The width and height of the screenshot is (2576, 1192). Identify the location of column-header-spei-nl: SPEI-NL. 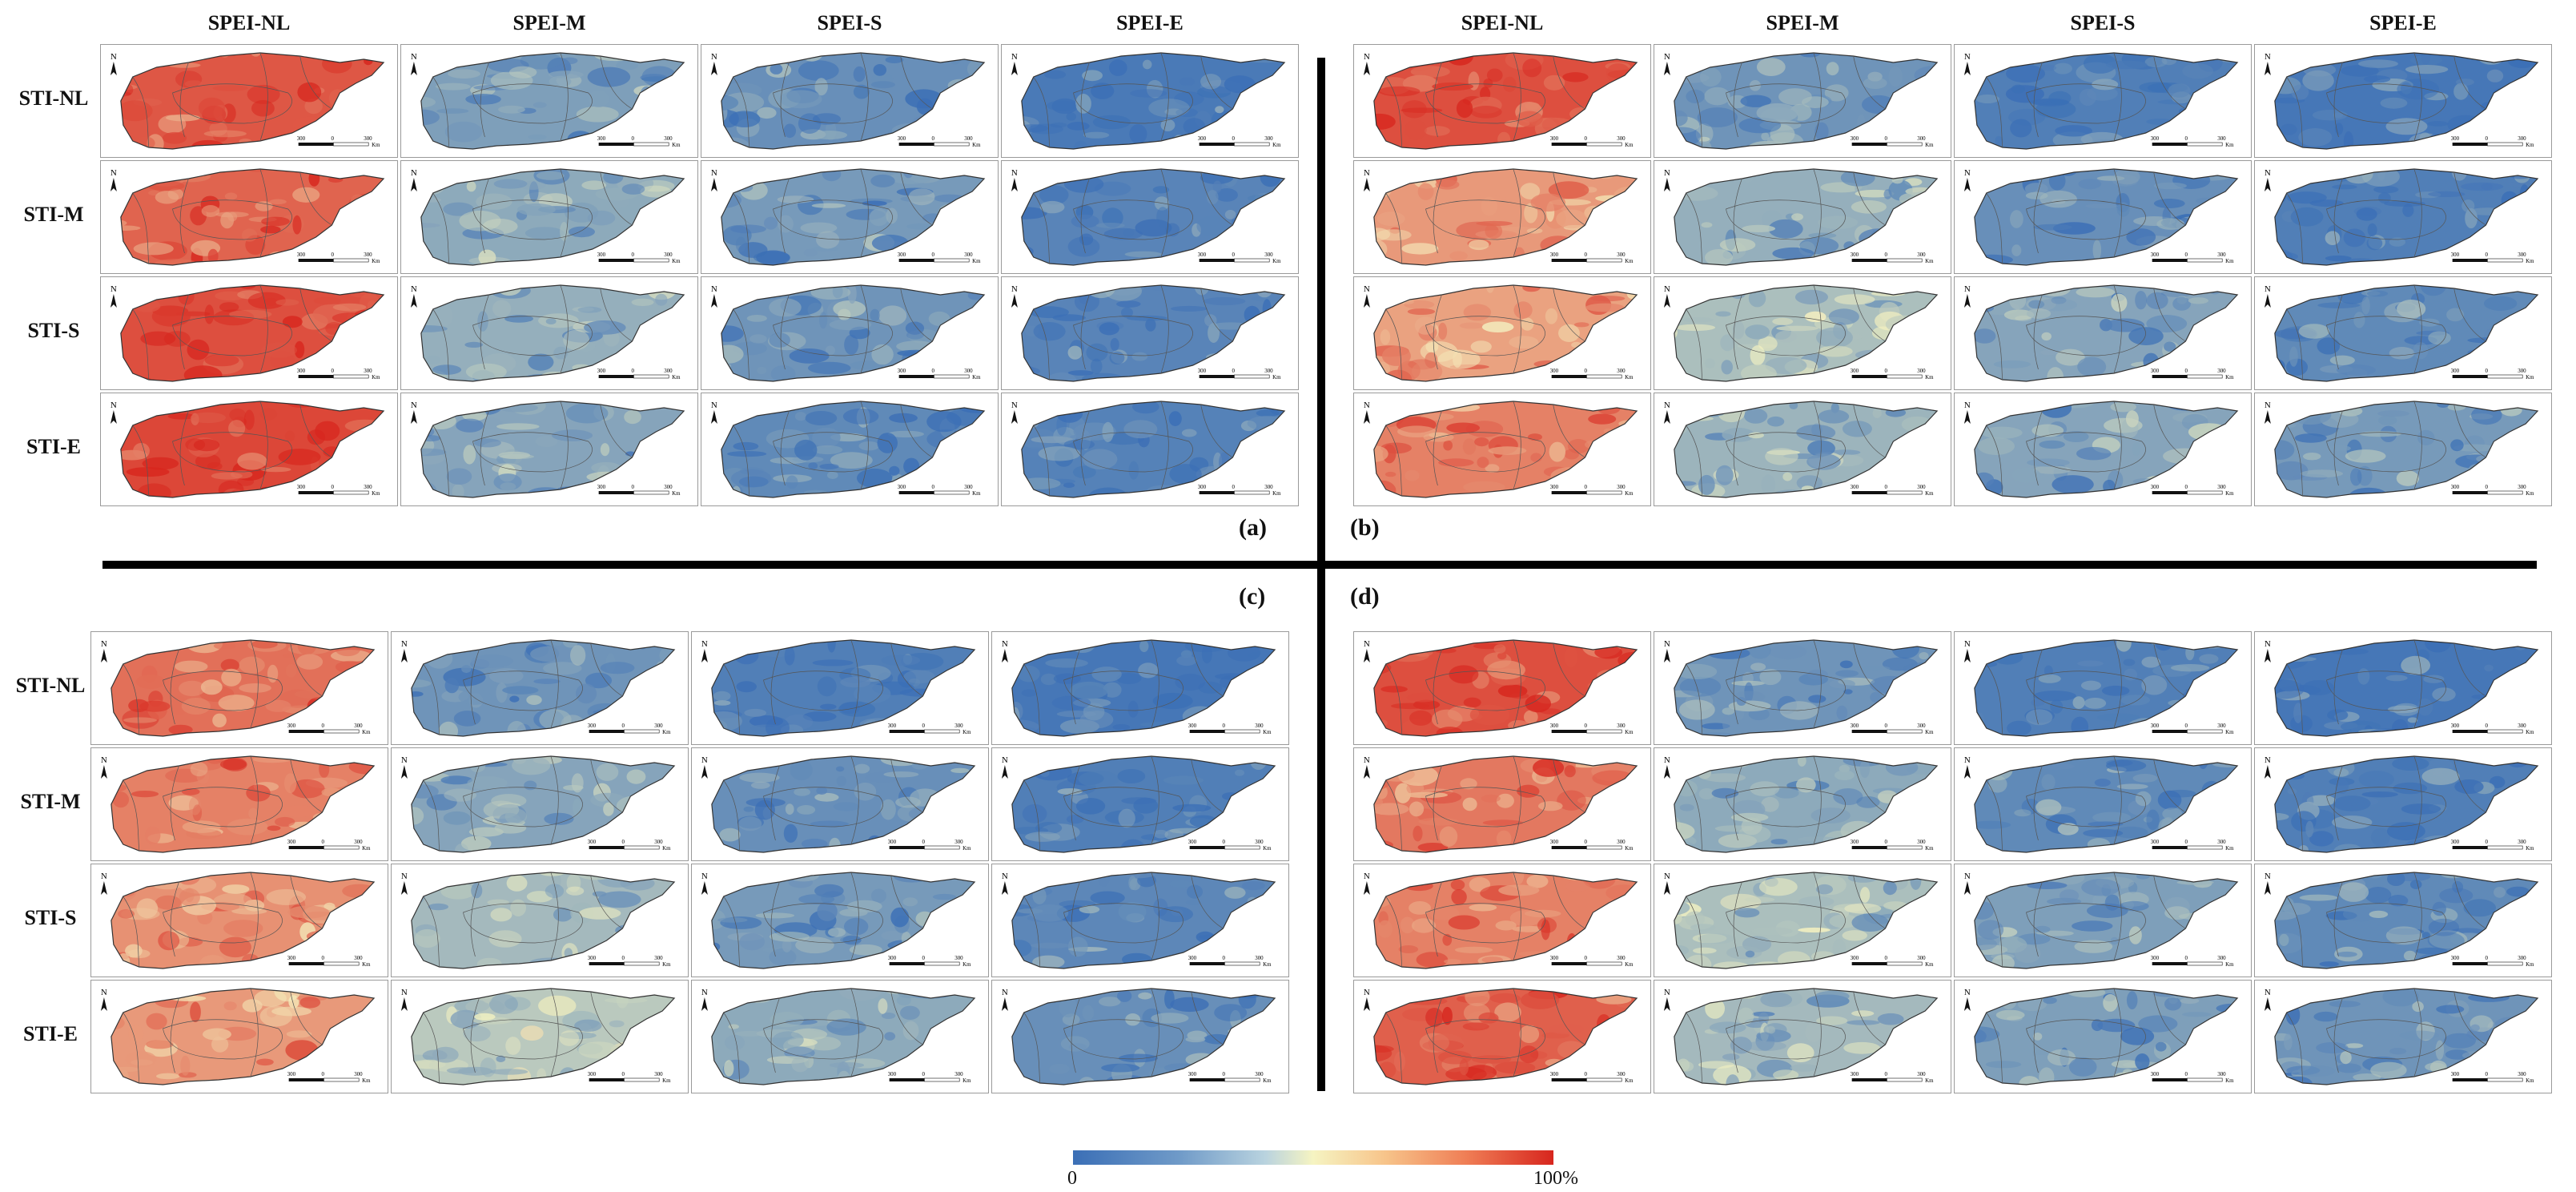
(249, 22).